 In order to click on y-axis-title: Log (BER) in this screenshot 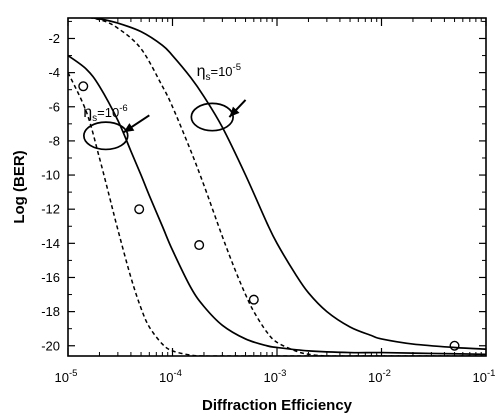, I will do `click(19, 186)`.